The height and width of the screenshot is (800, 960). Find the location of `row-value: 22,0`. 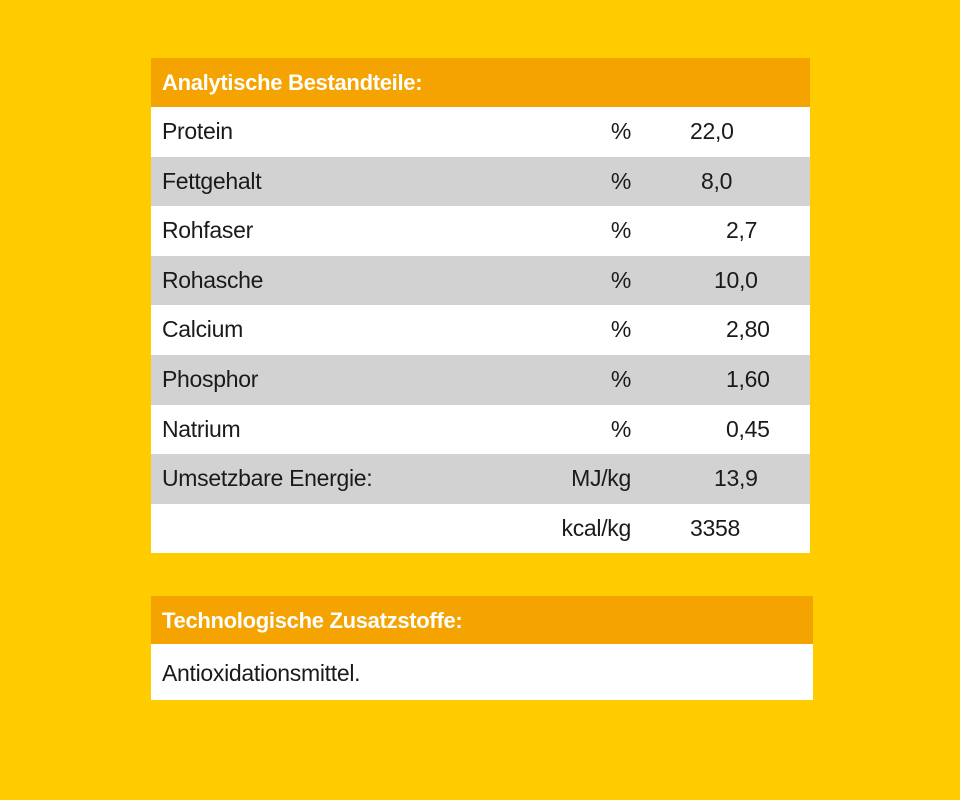

row-value: 22,0 is located at coordinates (712, 131).